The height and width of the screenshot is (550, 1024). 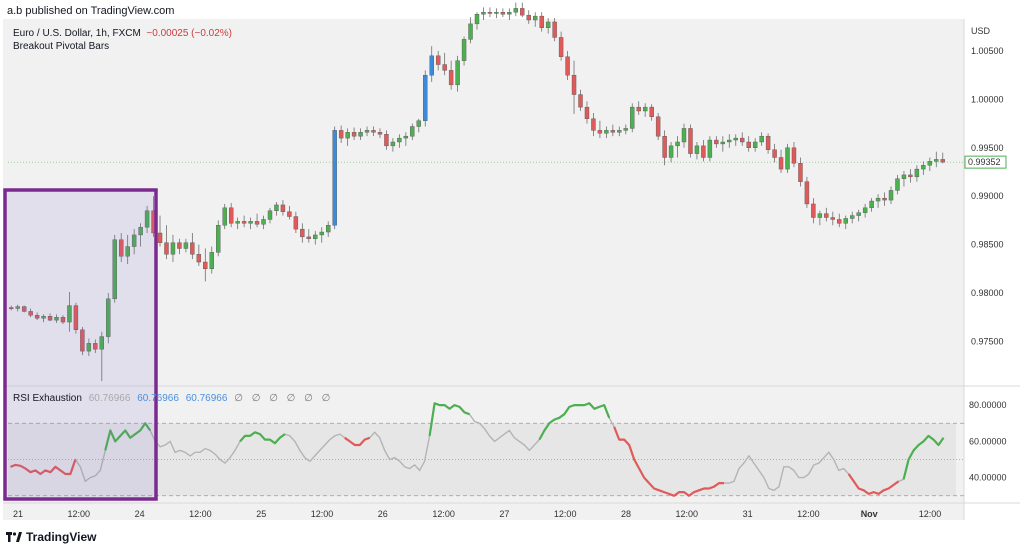 What do you see at coordinates (987, 148) in the screenshot?
I see `price-tick: 0.99500` at bounding box center [987, 148].